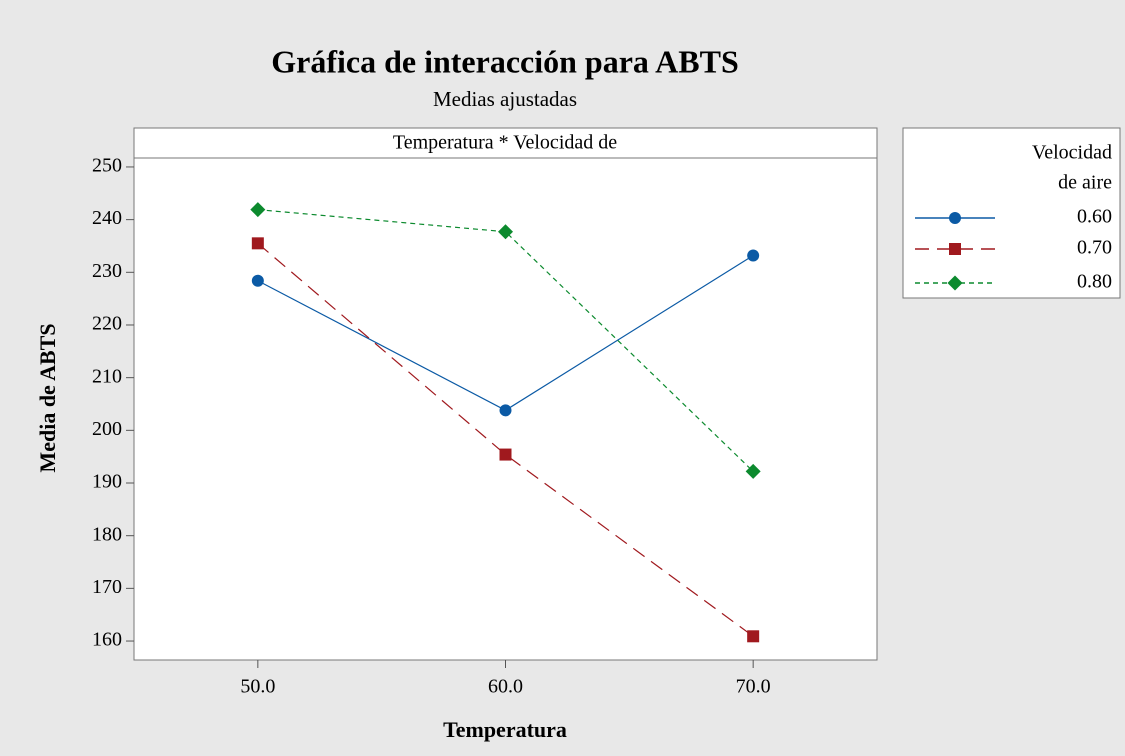 The width and height of the screenshot is (1125, 756). I want to click on x-tick-label: 50.0, so click(257, 687).